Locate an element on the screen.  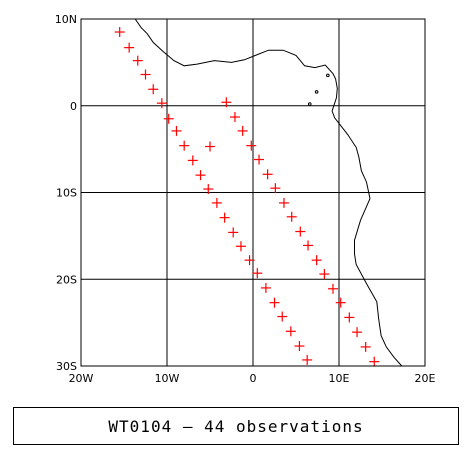
x-tick-label: 20E is located at coordinates (425, 378).